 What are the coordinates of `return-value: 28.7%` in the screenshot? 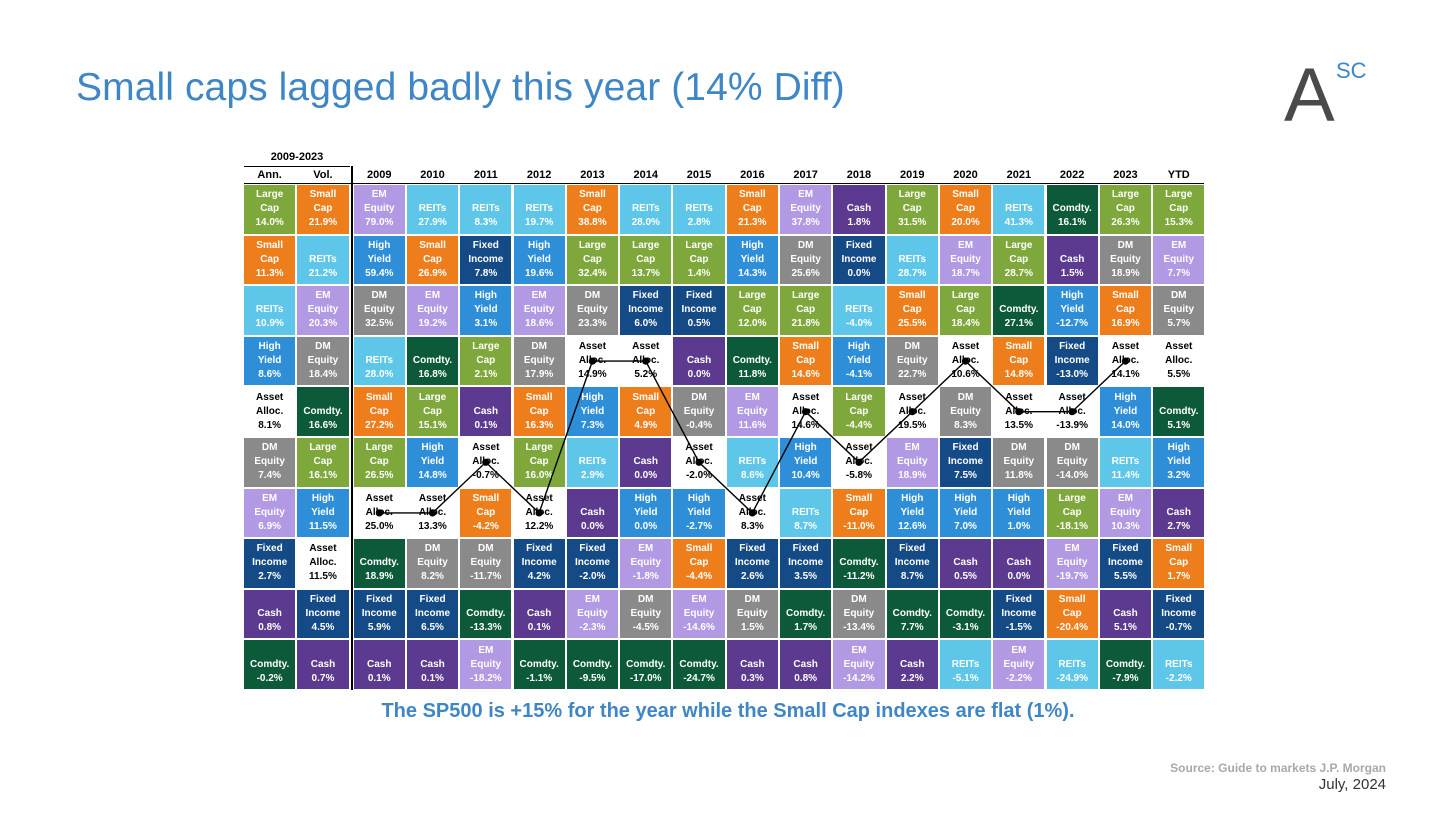 It's located at (1019, 273).